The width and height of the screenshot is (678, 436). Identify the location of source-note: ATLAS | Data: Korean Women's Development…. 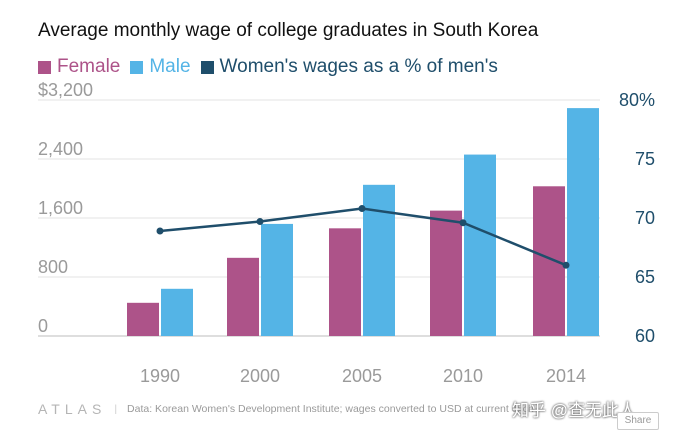
(286, 409).